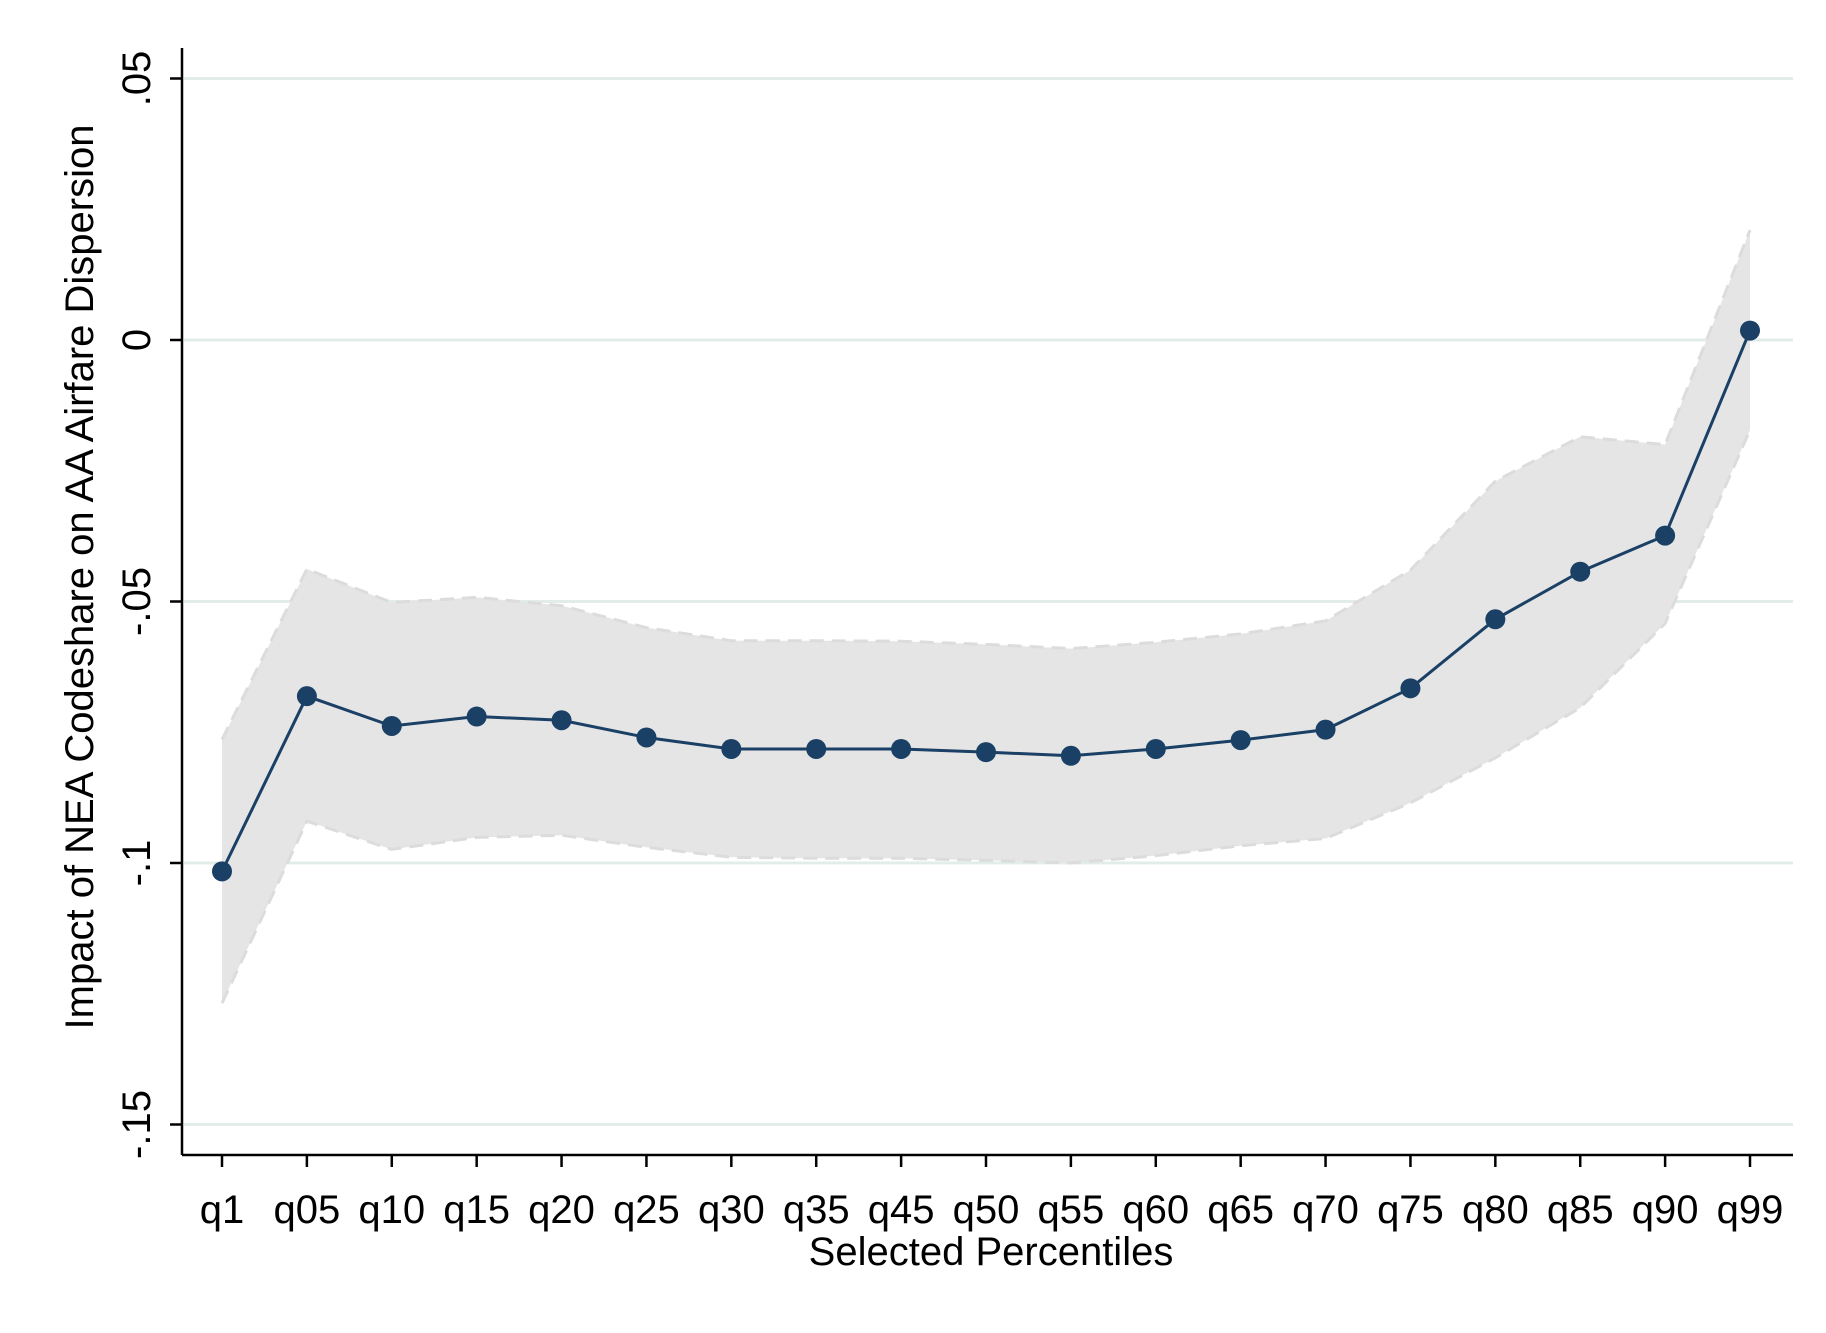 The image size is (1826, 1333). Describe the element at coordinates (1580, 1210) in the screenshot. I see `x-tick-label-q85: q85` at that location.